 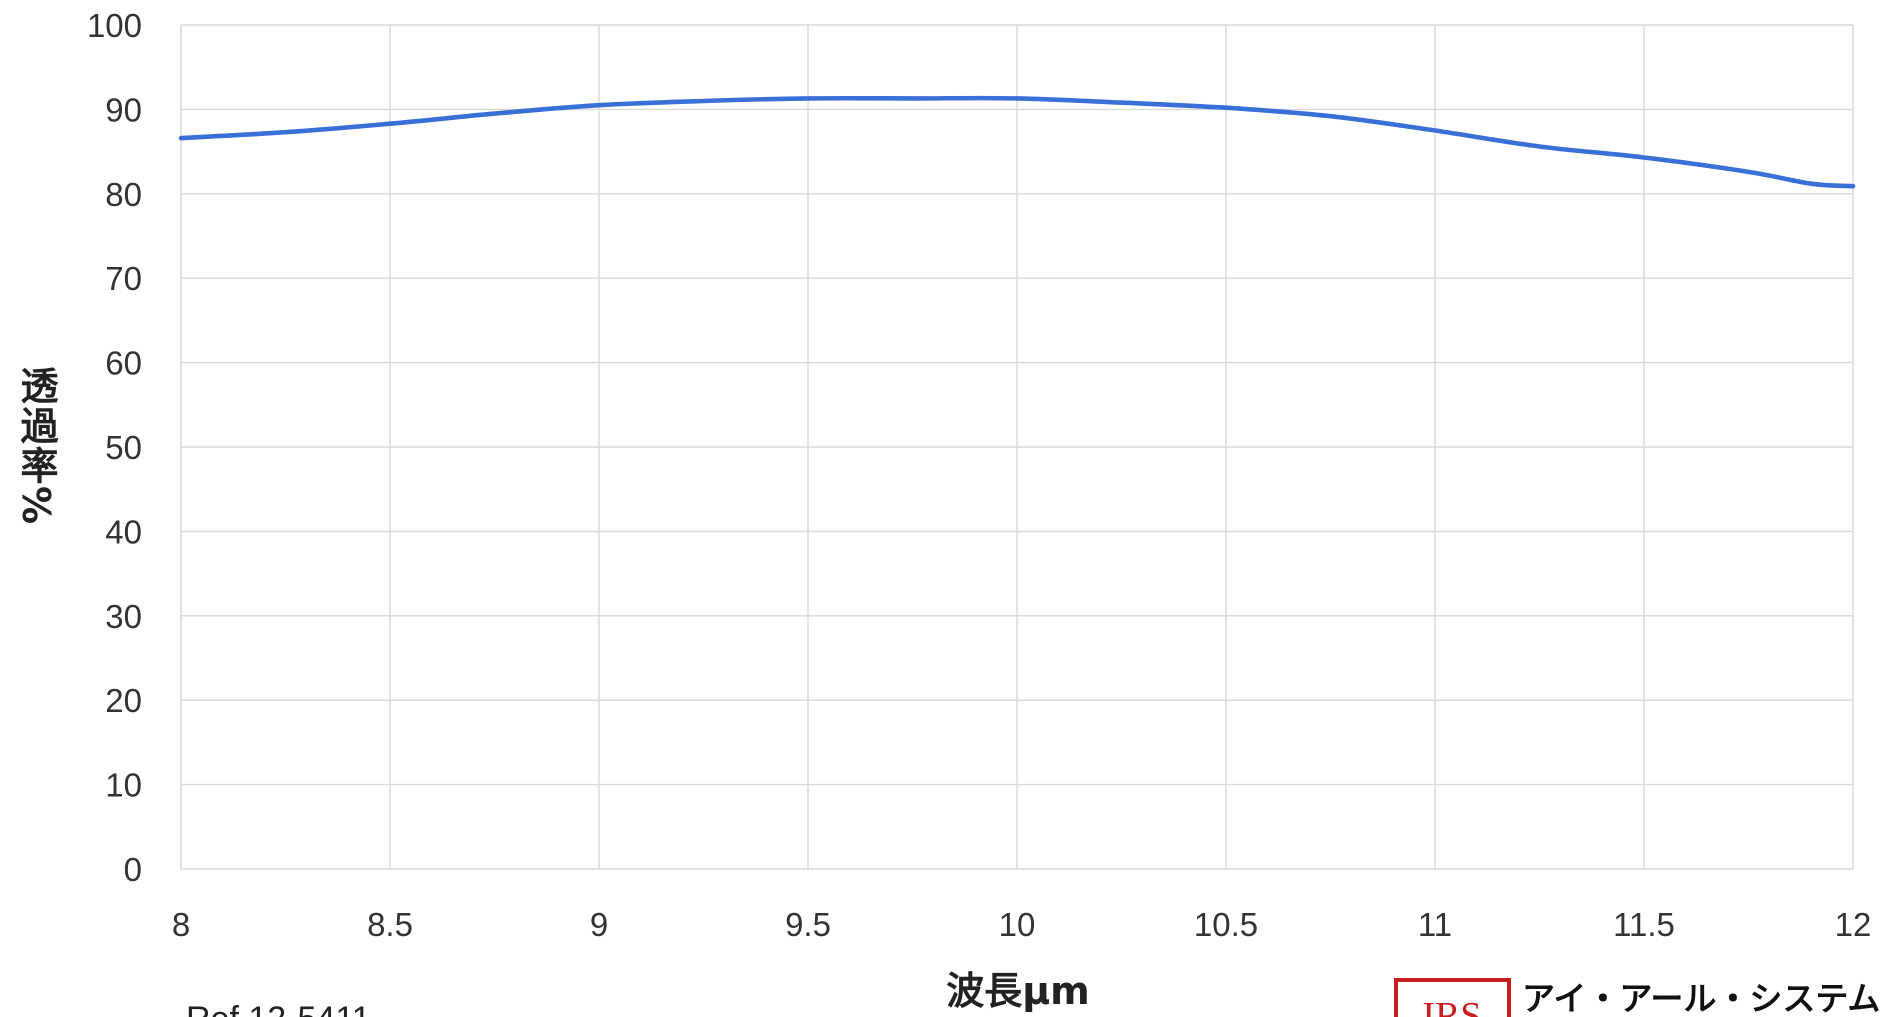 What do you see at coordinates (123, 616) in the screenshot?
I see `y-tick-label: 30` at bounding box center [123, 616].